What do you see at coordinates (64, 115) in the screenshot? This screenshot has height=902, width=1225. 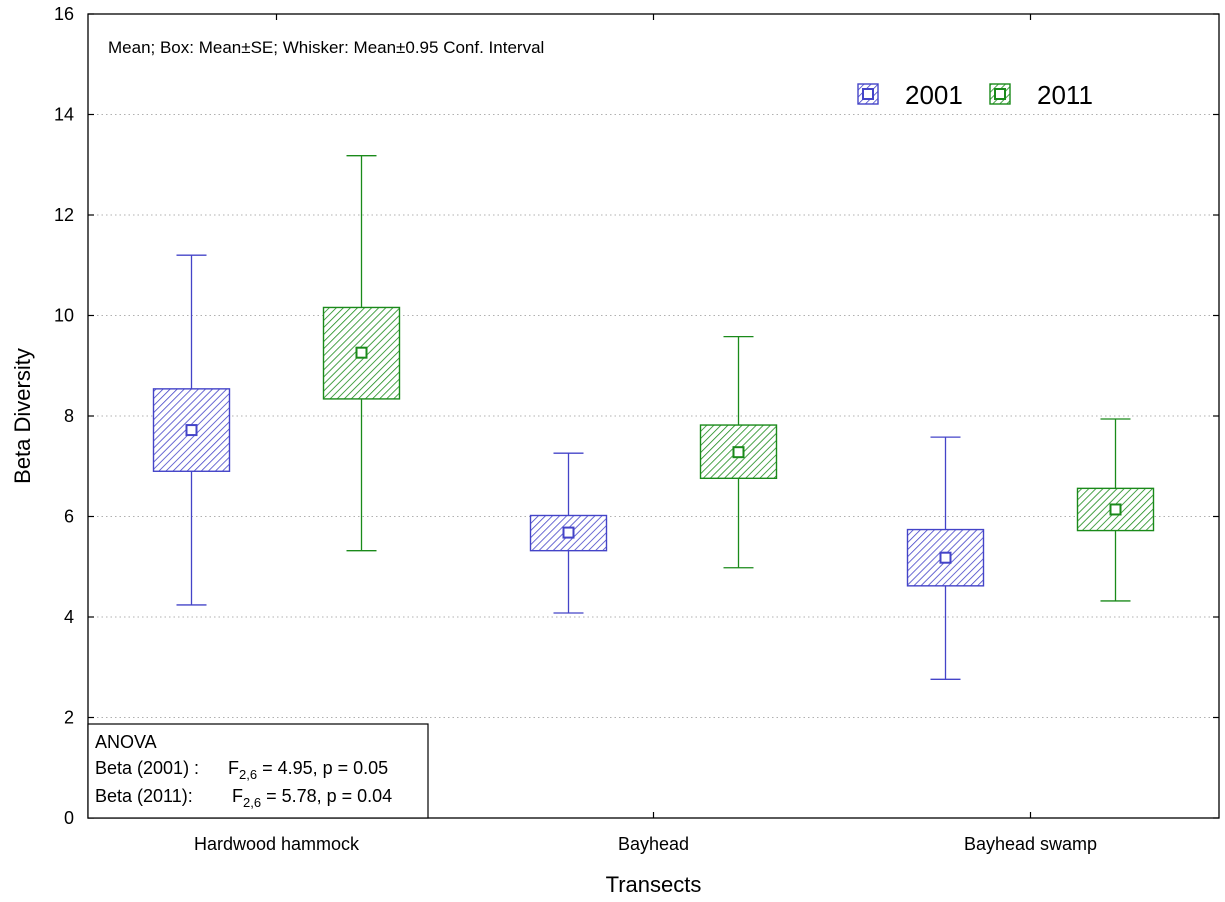 I see `y-tick-label: 14` at bounding box center [64, 115].